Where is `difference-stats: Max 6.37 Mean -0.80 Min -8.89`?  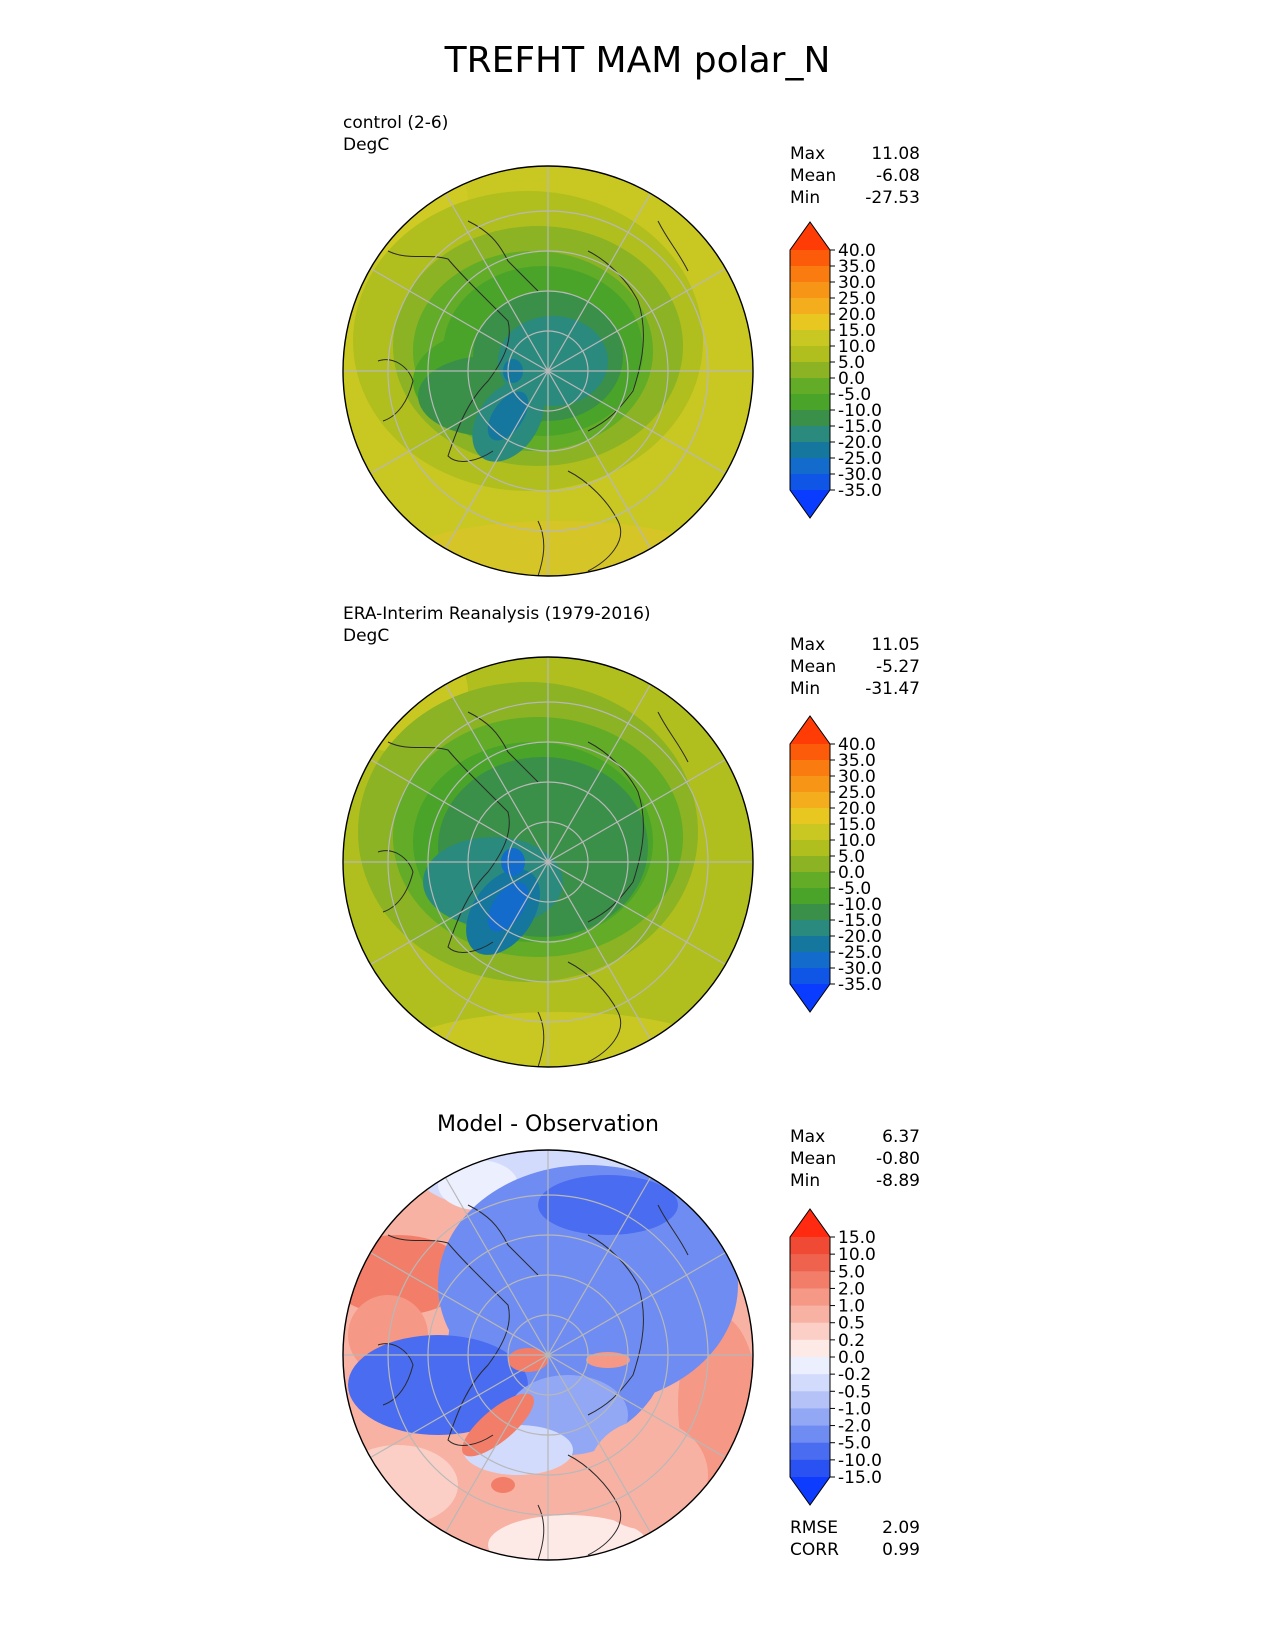
difference-stats: Max 6.37 Mean -0.80 Min -8.89 is located at coordinates (855, 1159).